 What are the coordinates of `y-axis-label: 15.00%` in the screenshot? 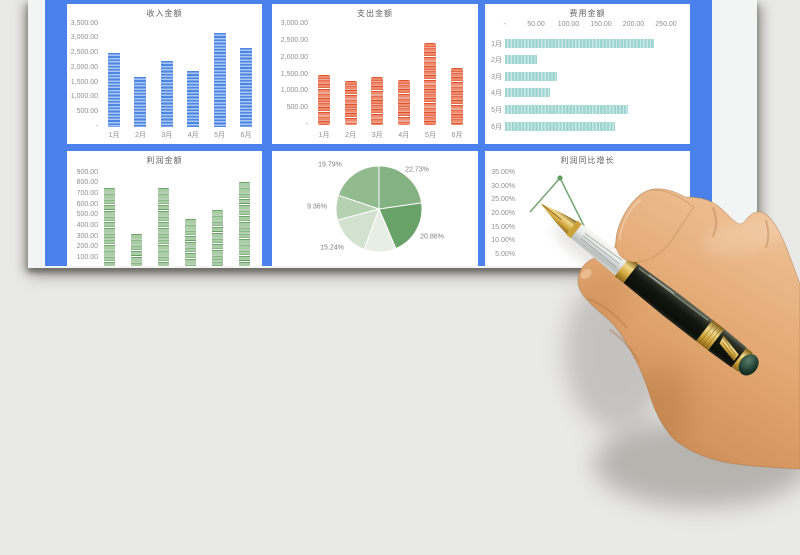 It's located at (503, 227).